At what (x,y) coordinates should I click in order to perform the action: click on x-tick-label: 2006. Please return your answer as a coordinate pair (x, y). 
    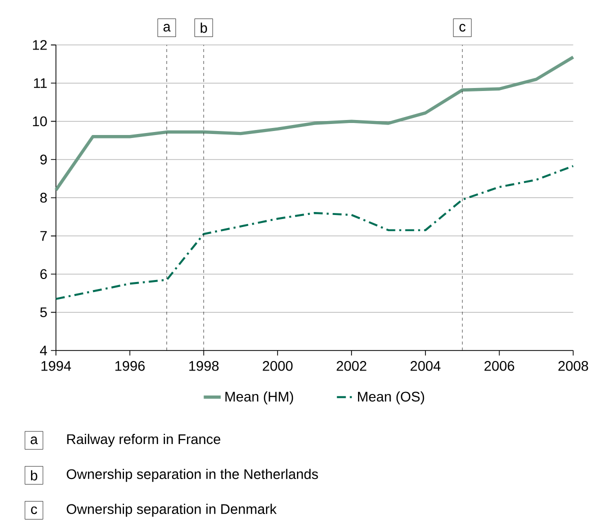
    Looking at the image, I should click on (499, 365).